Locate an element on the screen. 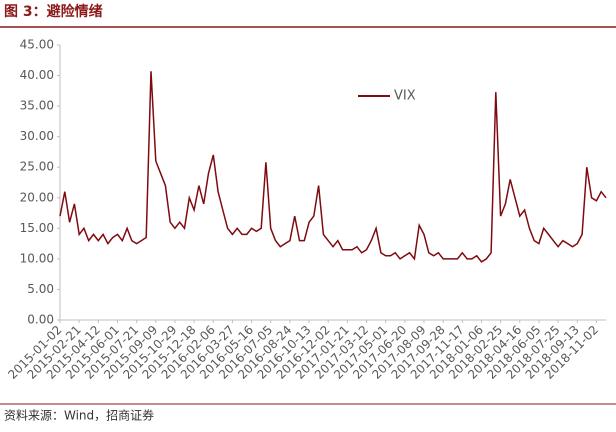 The height and width of the screenshot is (432, 616). legend-label: VIX is located at coordinates (405, 96).